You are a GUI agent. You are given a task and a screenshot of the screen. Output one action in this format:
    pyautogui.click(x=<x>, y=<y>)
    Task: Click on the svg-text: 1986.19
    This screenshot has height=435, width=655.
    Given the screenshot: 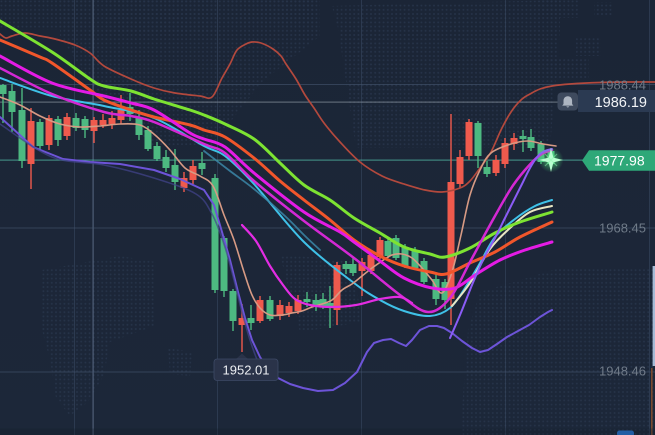 What is the action you would take?
    pyautogui.click(x=621, y=103)
    